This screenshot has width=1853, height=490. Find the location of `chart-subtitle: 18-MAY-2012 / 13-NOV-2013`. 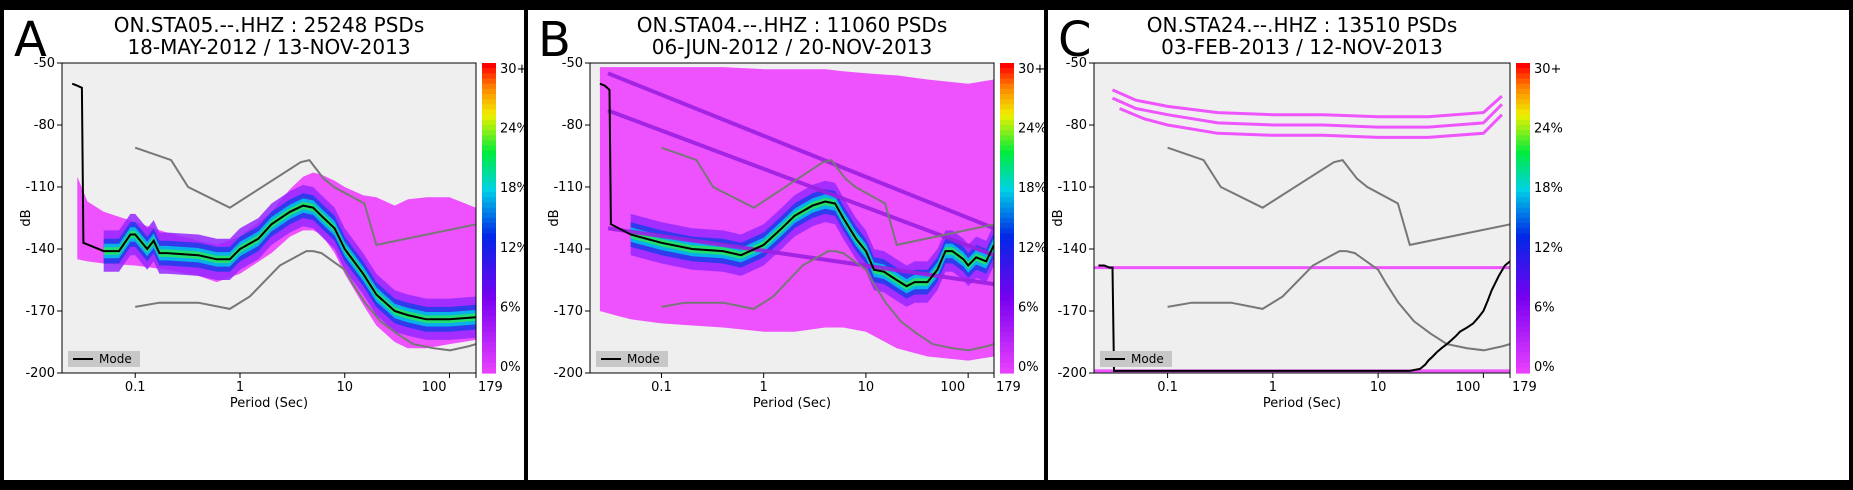

chart-subtitle: 18-MAY-2012 / 13-NOV-2013 is located at coordinates (268, 47).